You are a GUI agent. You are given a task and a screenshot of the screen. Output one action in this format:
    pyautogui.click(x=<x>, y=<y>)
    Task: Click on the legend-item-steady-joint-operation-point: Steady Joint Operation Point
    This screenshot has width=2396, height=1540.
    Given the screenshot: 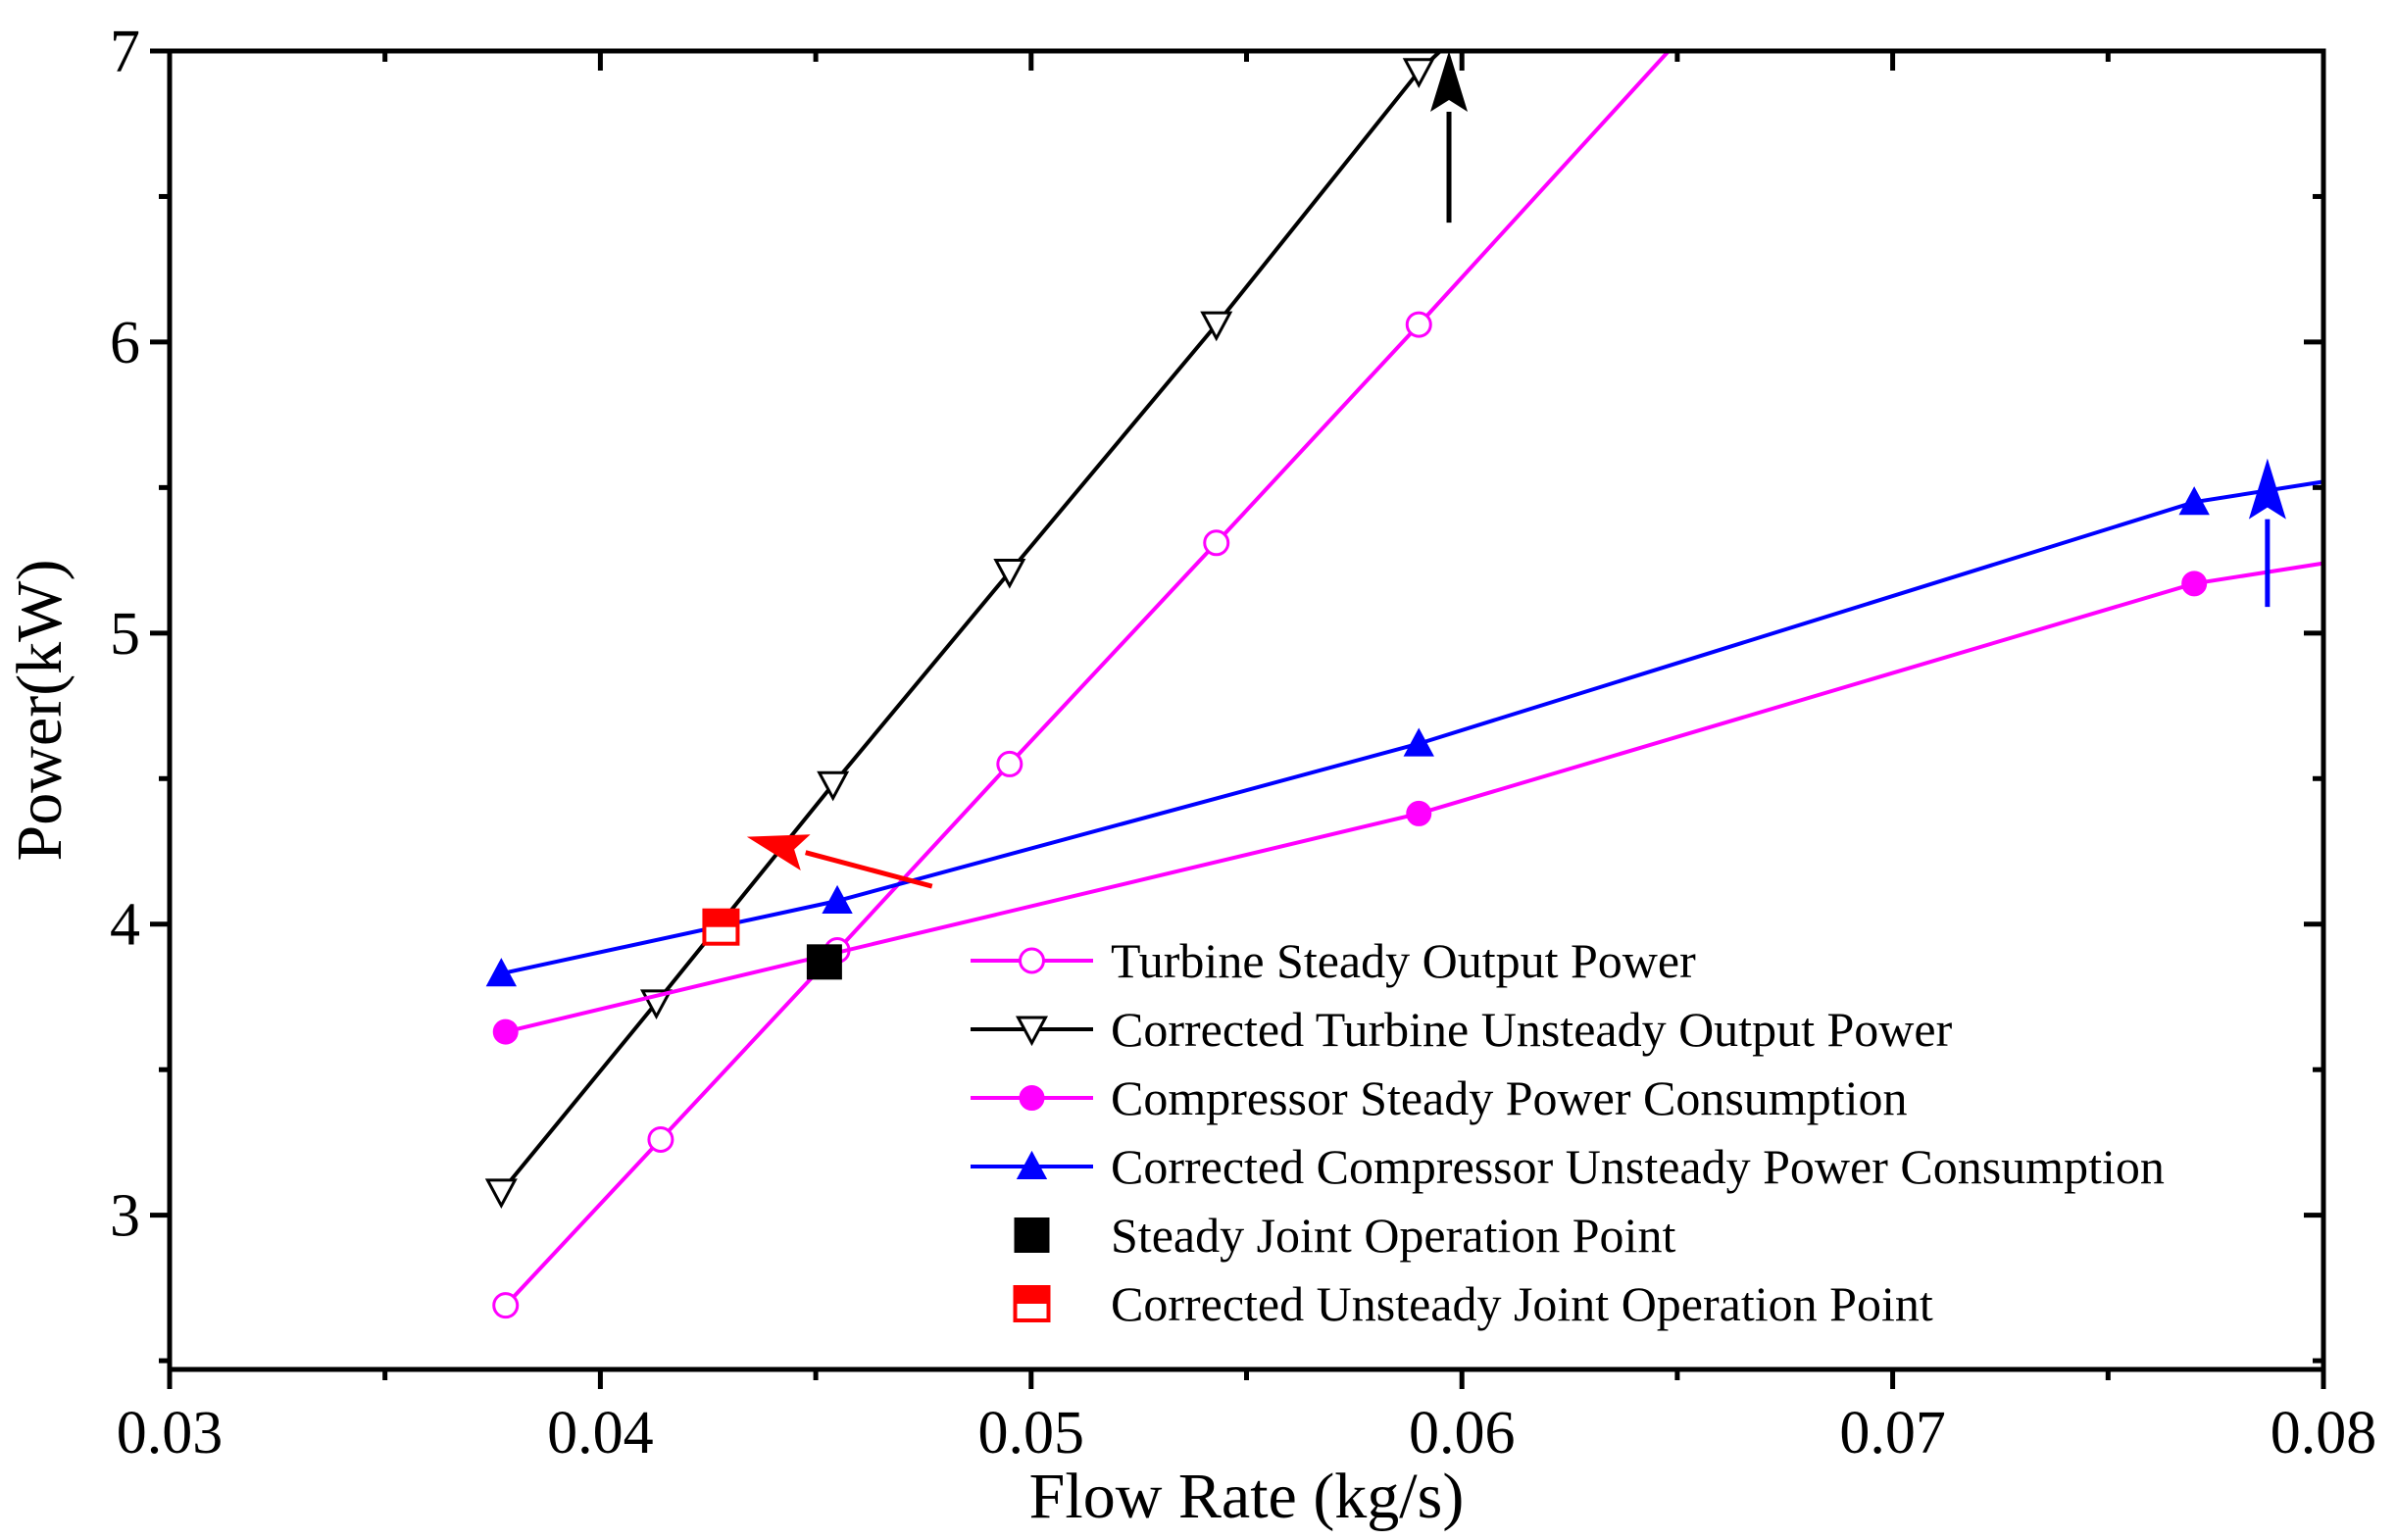 What is the action you would take?
    pyautogui.click(x=1344, y=1235)
    